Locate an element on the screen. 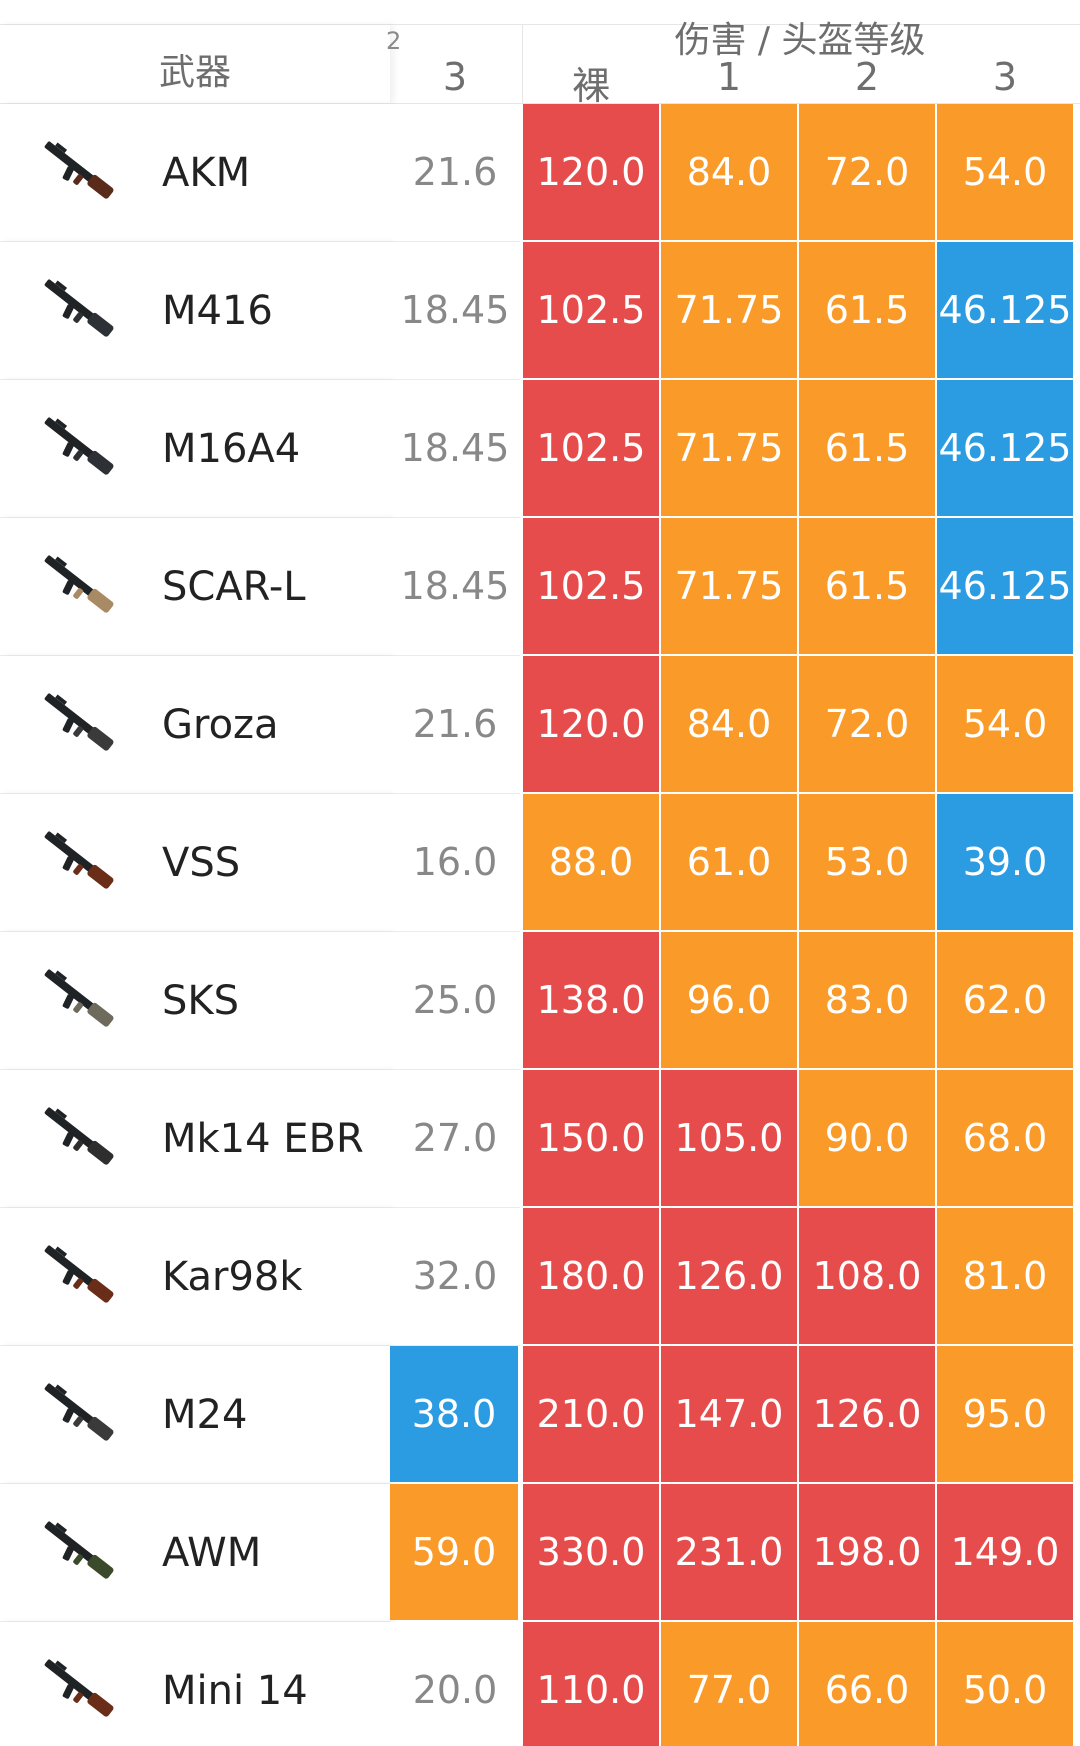 The width and height of the screenshot is (1080, 1746). helmet-damage-cell: 54.0 is located at coordinates (1005, 172).